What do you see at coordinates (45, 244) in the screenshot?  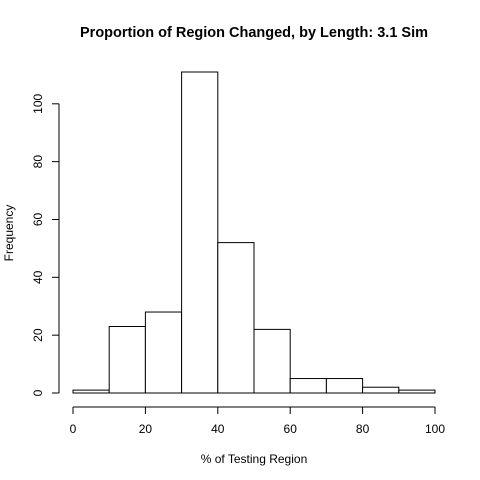 I see `y-axis: 0 20 40 60 80 100` at bounding box center [45, 244].